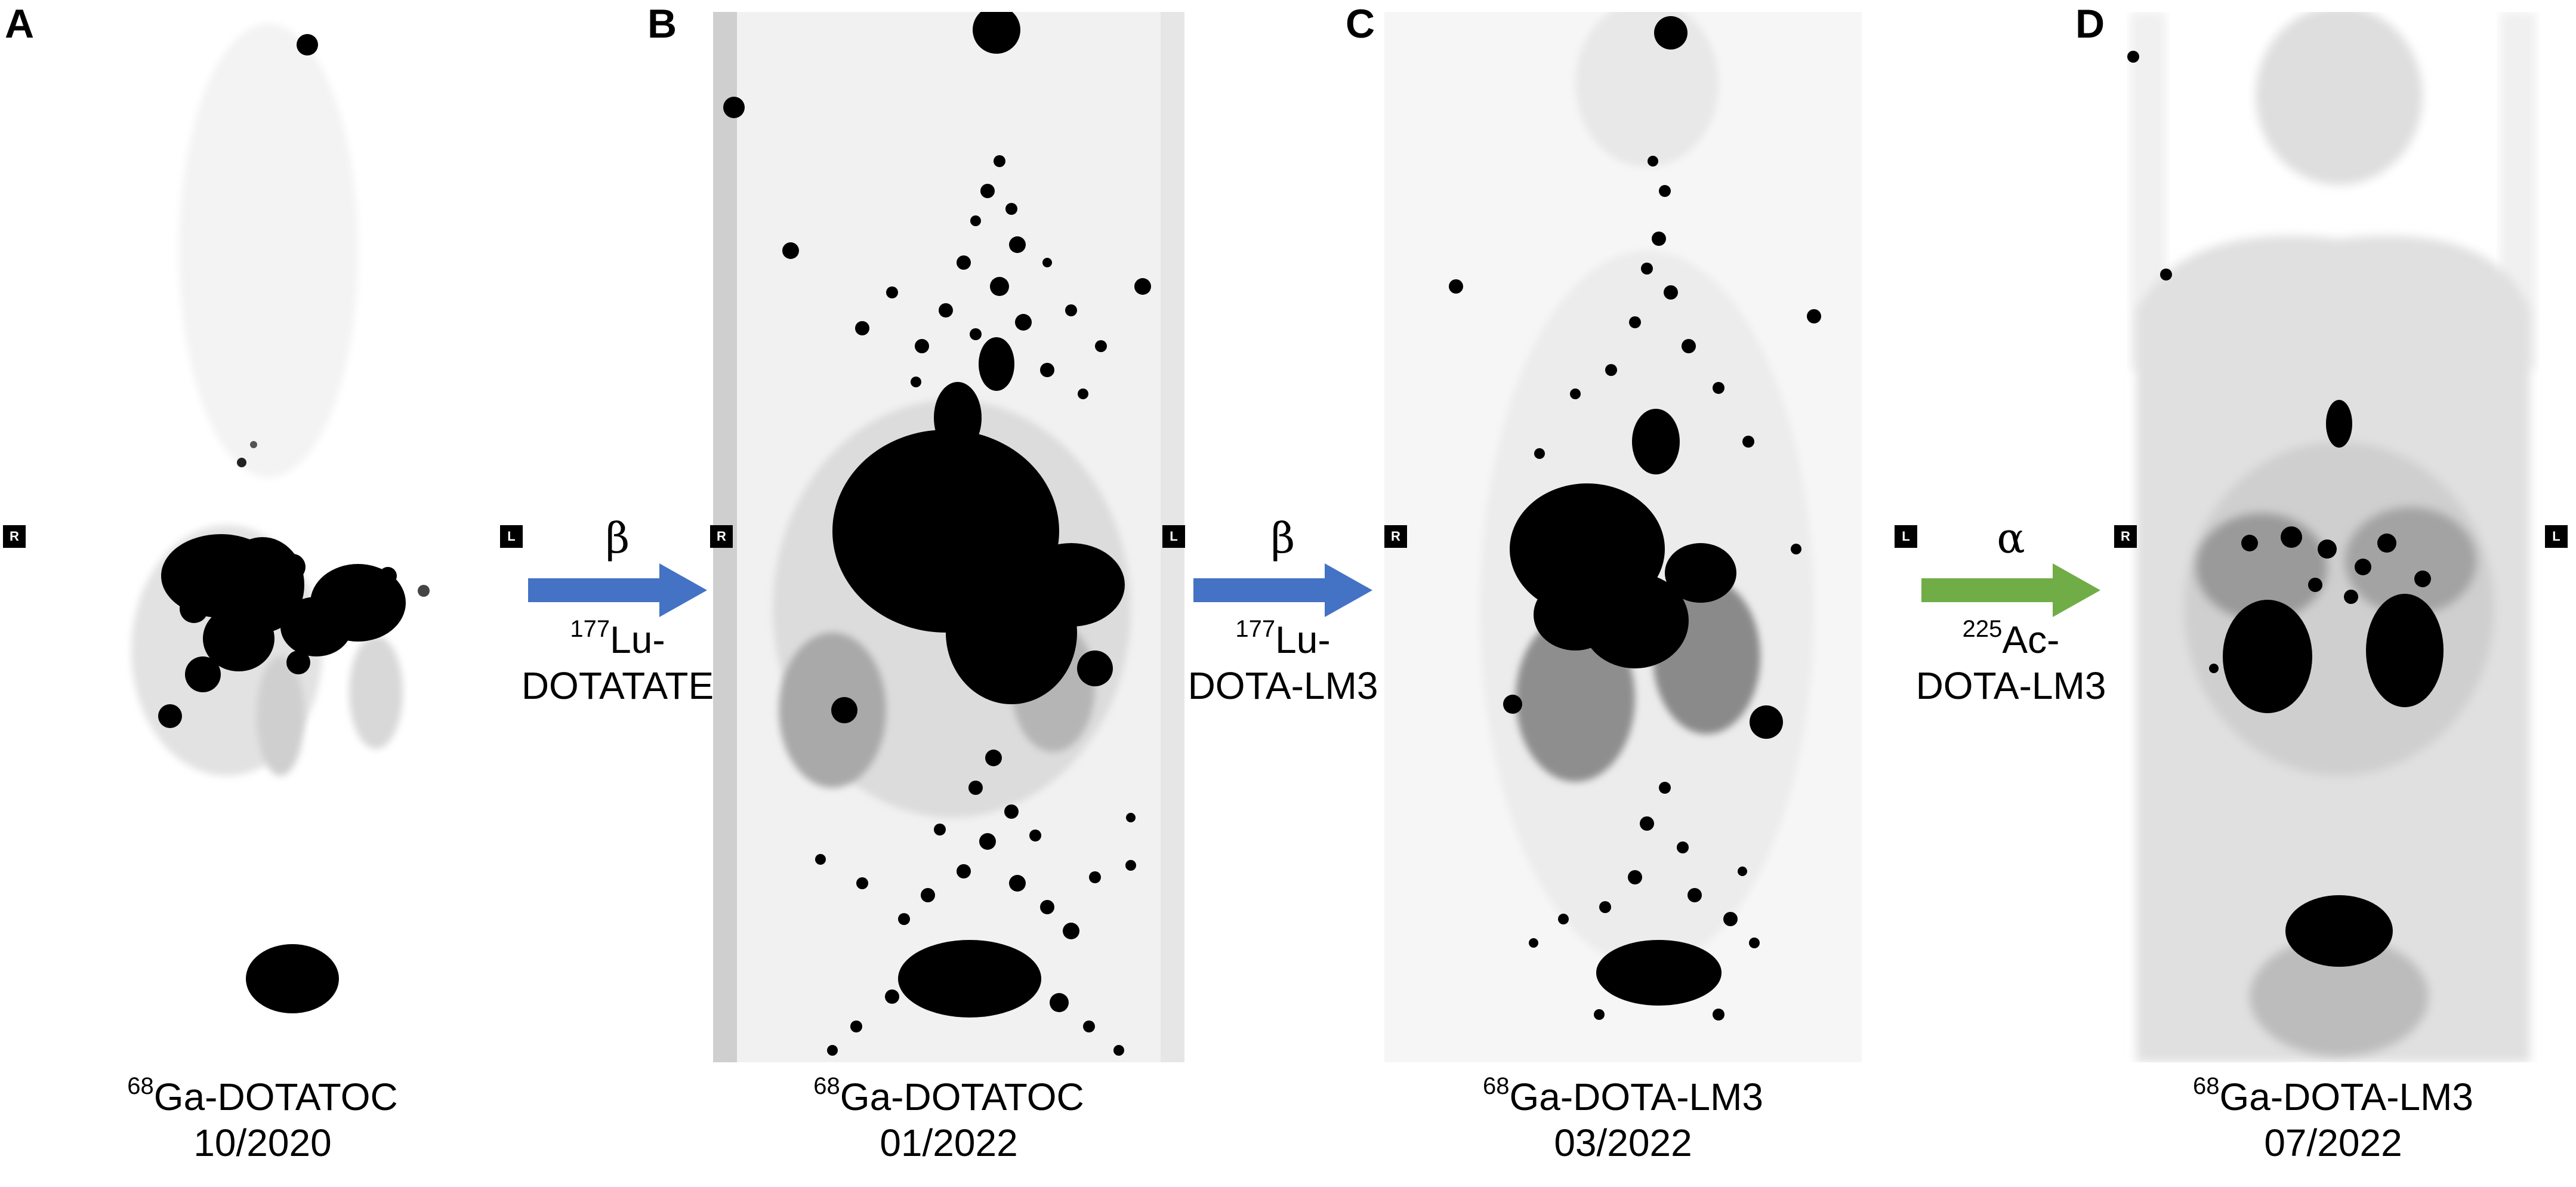 The image size is (2576, 1187). Describe the element at coordinates (662, 24) in the screenshot. I see `panel-letter-b: B` at that location.